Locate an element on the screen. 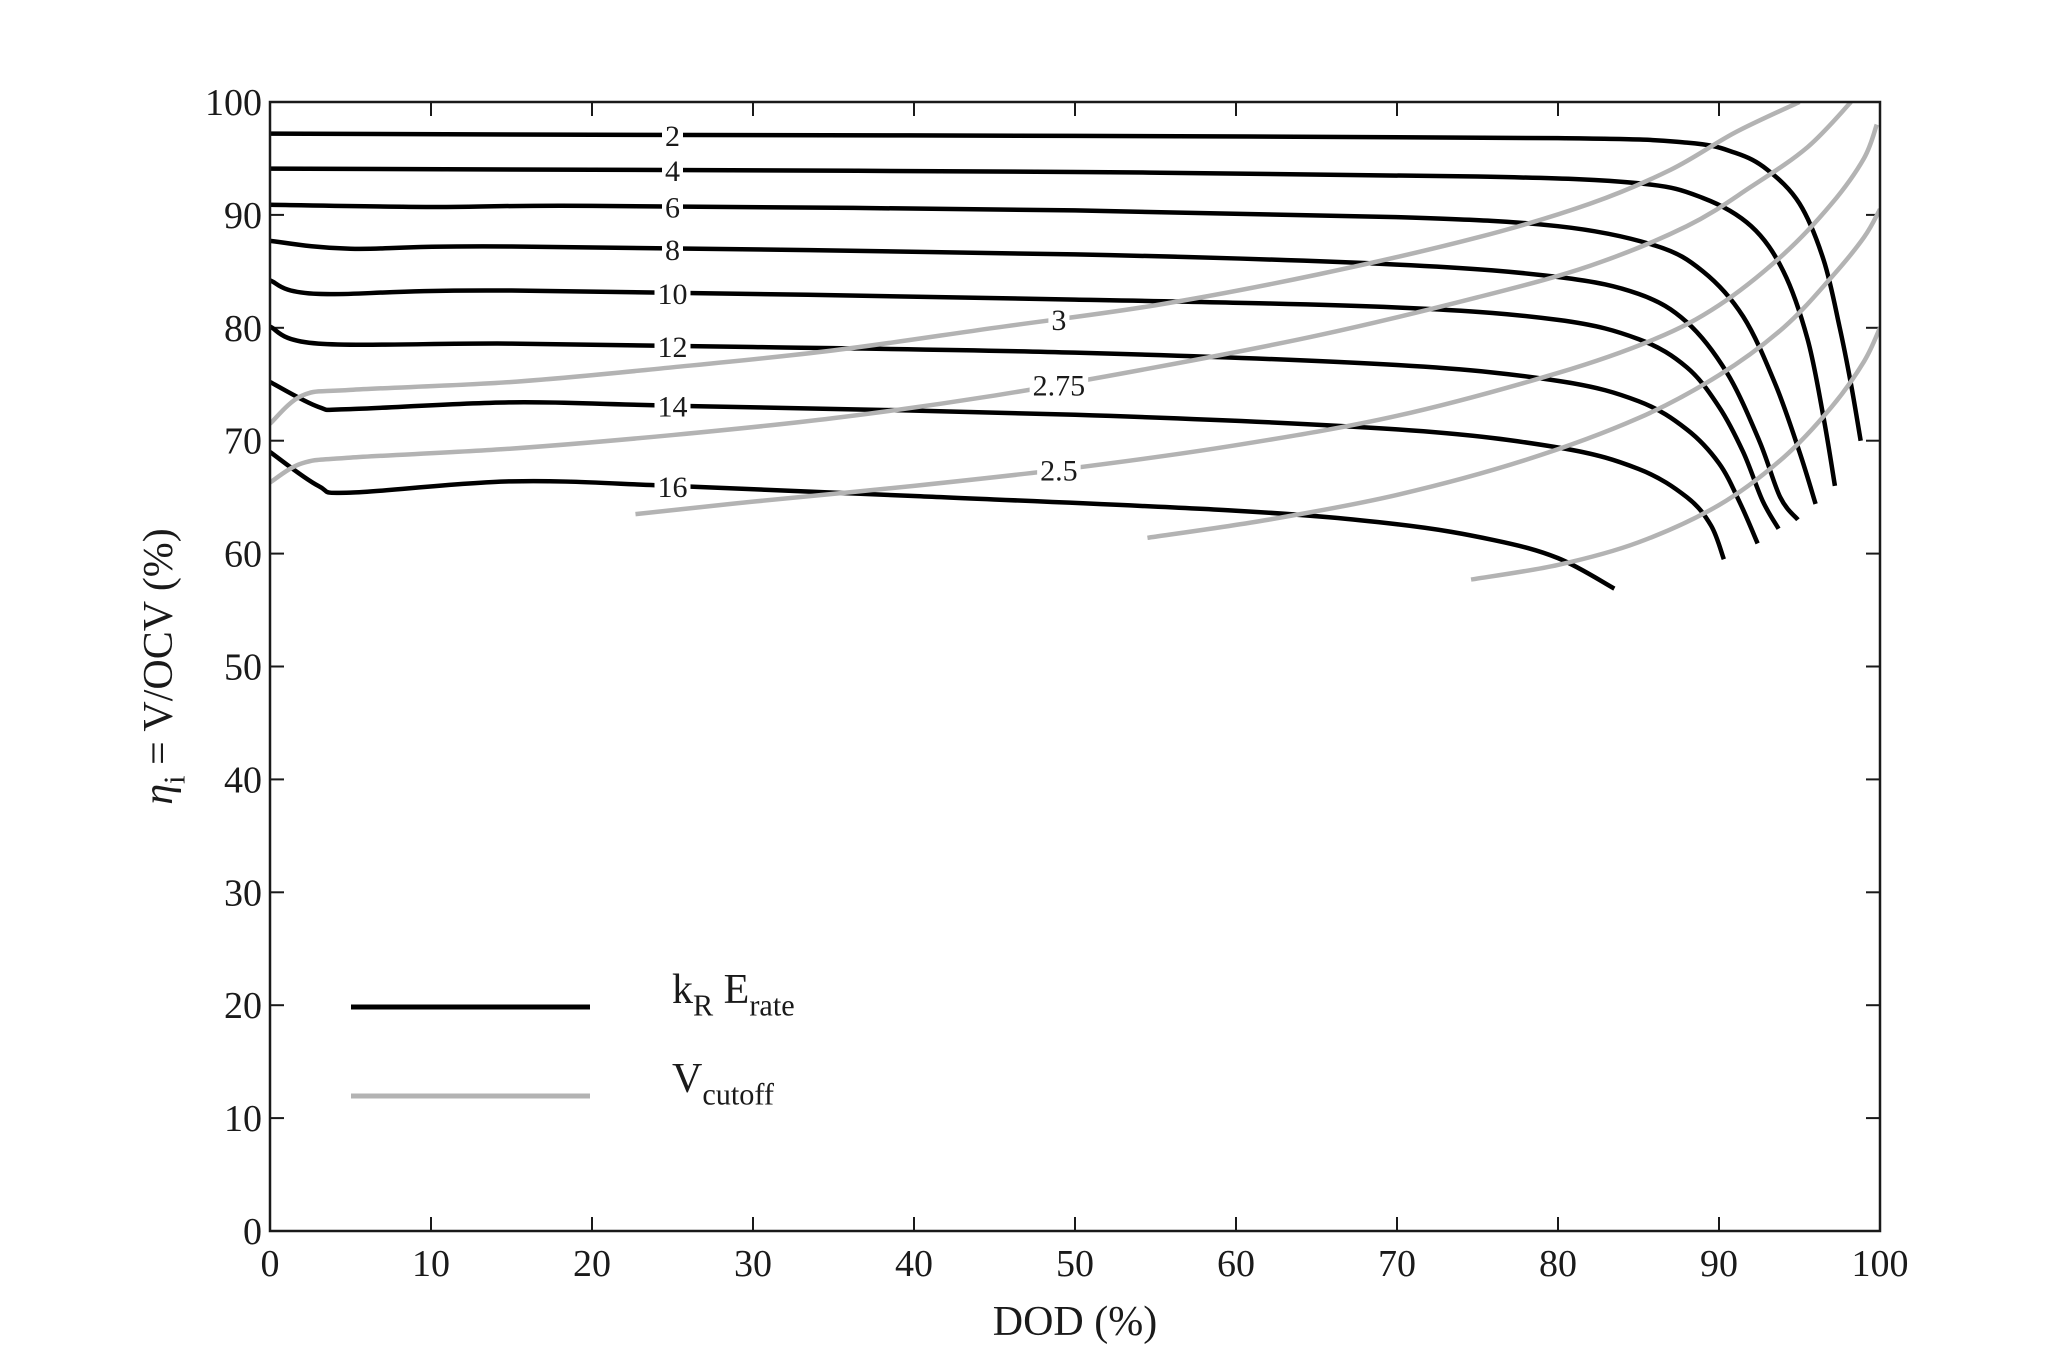  contour-label: 6 is located at coordinates (672, 208).